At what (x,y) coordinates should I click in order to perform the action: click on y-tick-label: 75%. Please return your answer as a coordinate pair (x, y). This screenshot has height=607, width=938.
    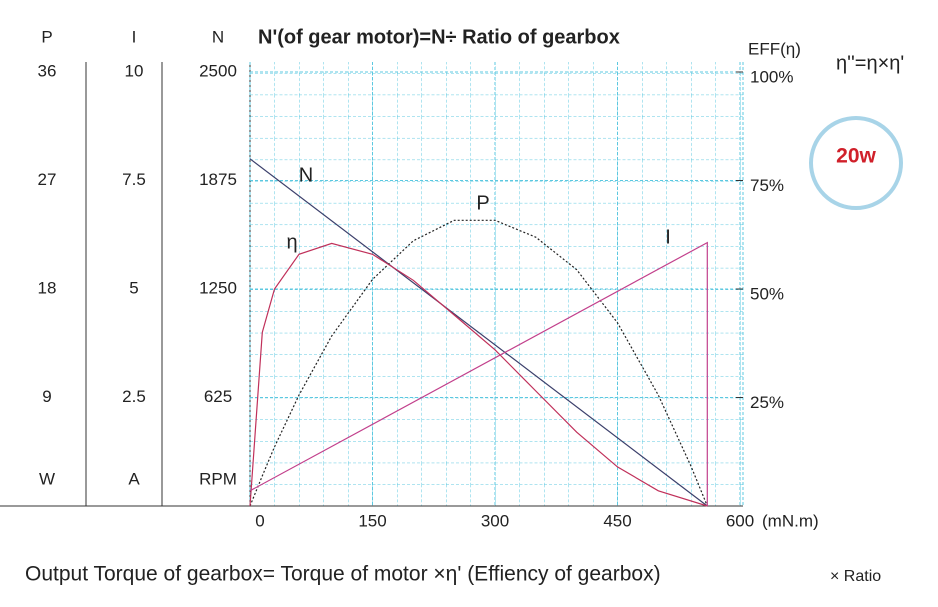
    Looking at the image, I should click on (767, 185).